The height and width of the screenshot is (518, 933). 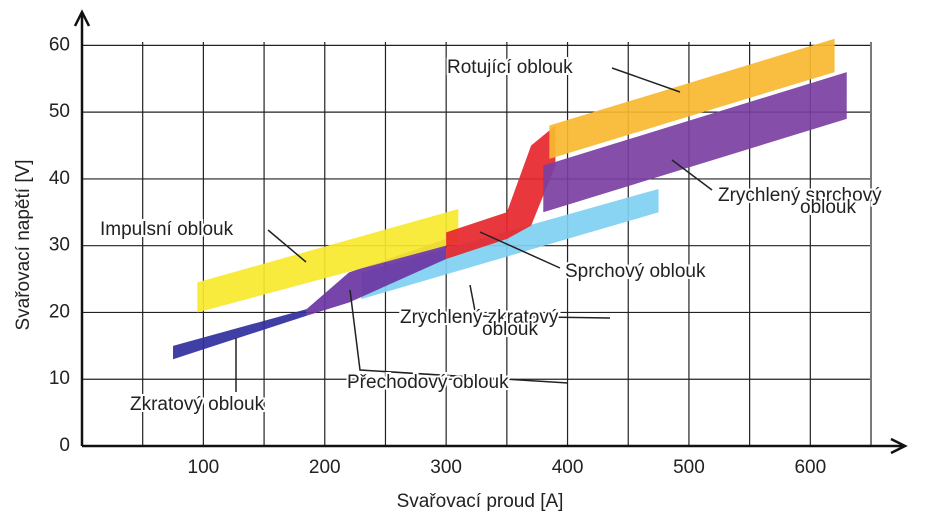 I want to click on y-tick-label: 60, so click(x=59, y=44).